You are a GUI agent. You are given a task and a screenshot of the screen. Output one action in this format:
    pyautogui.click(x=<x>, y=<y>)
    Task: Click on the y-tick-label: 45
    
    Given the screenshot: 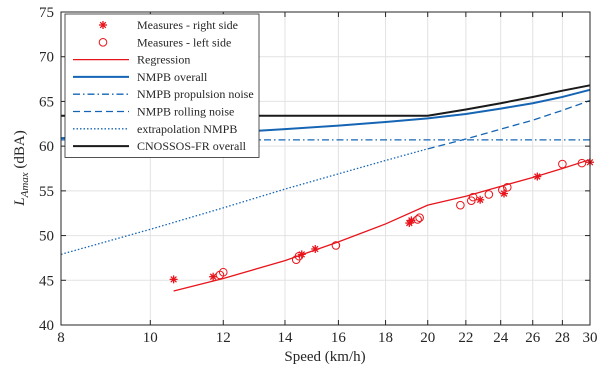 What is the action you would take?
    pyautogui.click(x=46, y=281)
    